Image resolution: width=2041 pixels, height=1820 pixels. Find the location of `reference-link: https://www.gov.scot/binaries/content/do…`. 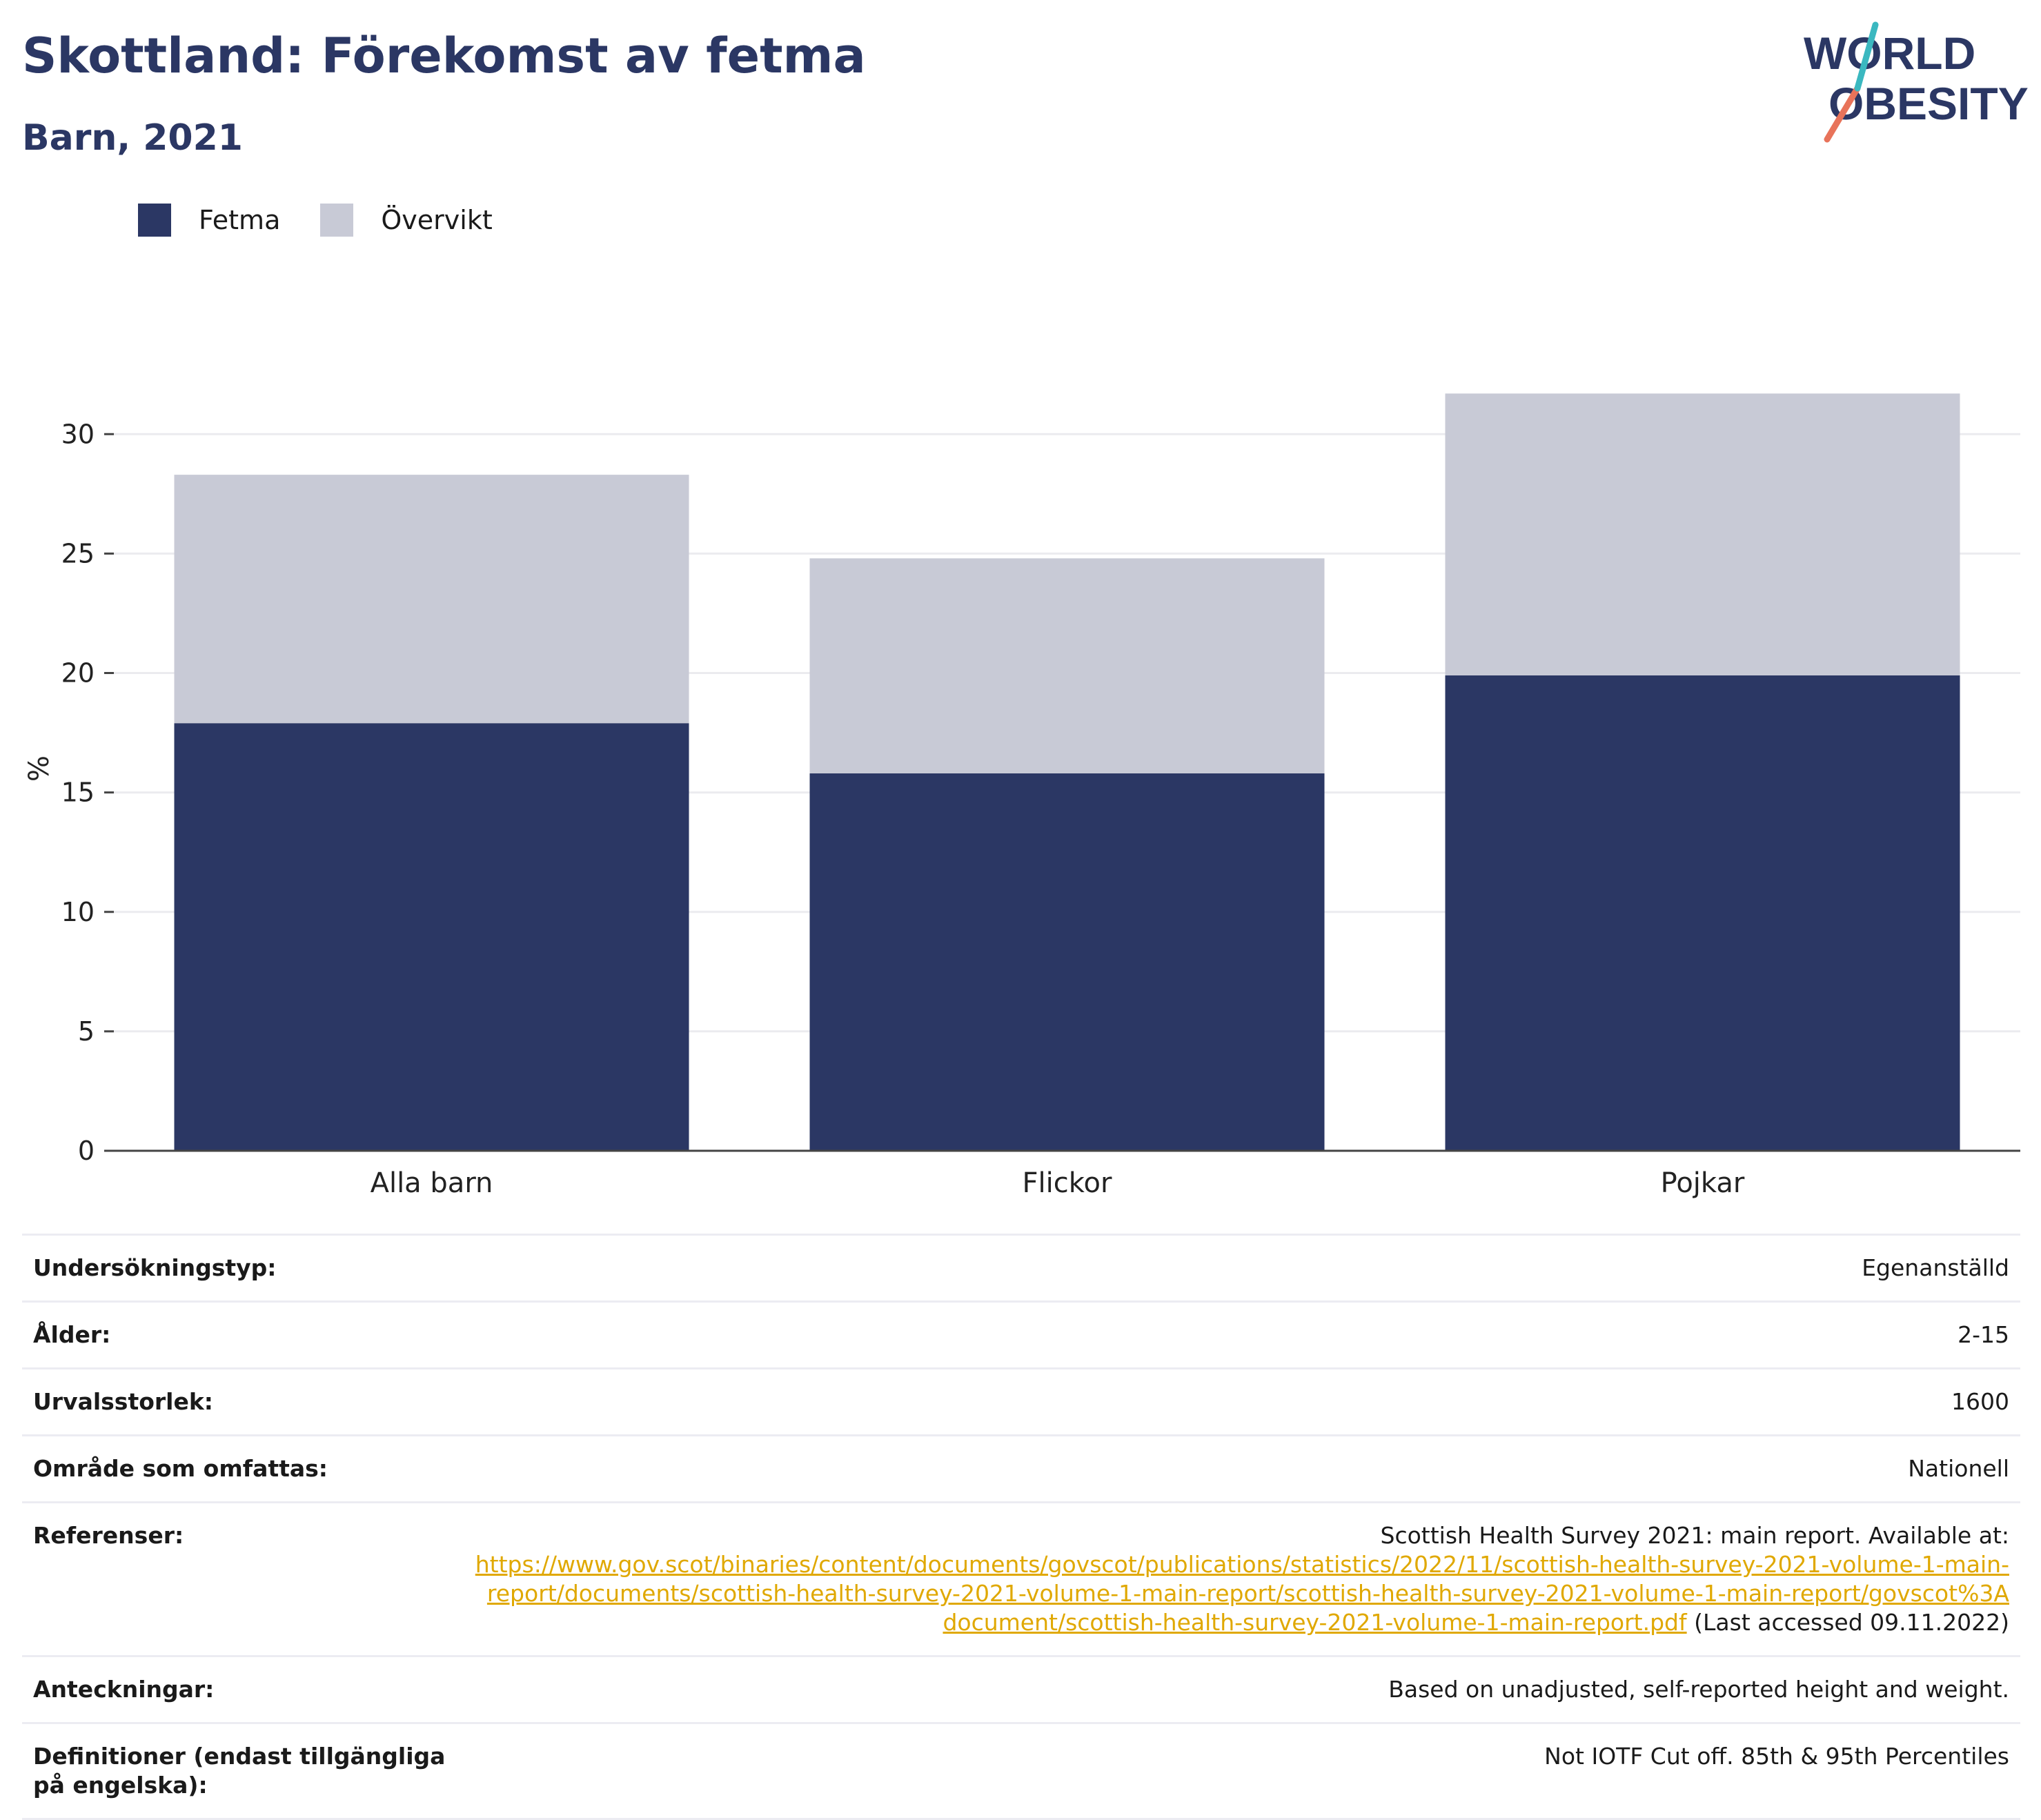

reference-link: https://www.gov.scot/binaries/content/do… is located at coordinates (1242, 1593).